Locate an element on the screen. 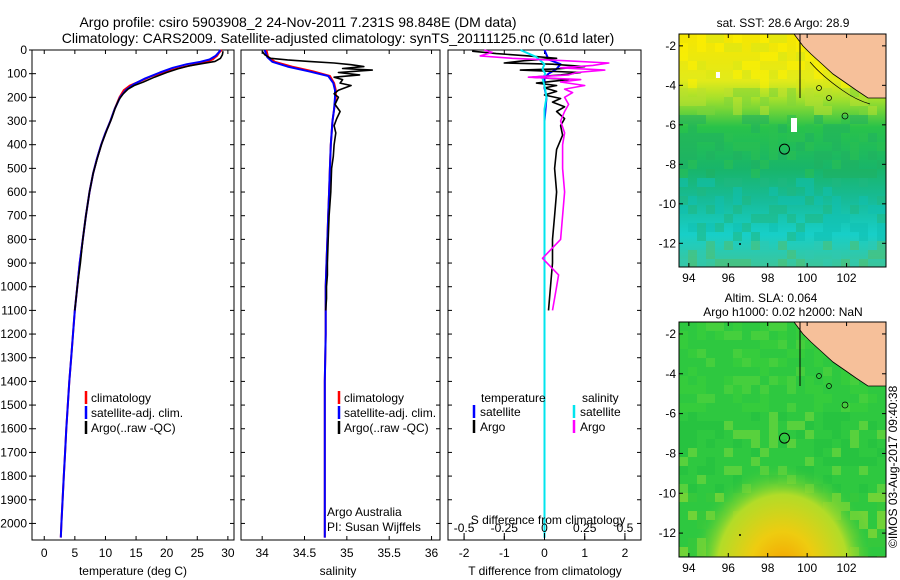 The image size is (900, 580). legend-argo-label: Argo(..raw -QC) is located at coordinates (133, 428).